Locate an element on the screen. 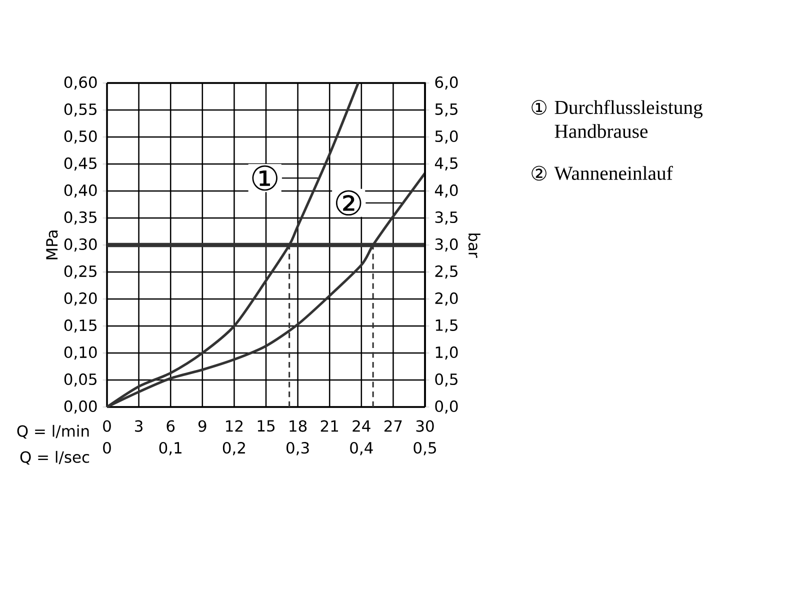 This screenshot has width=800, height=600. y-tick-label: 0,25 is located at coordinates (80, 272).